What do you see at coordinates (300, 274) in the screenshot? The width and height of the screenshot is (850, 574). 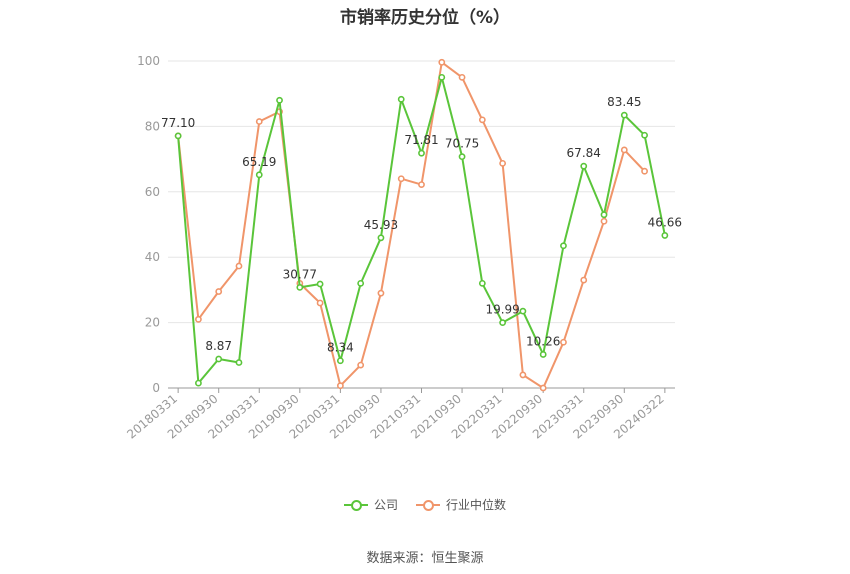 I see `data-label: 30.77` at bounding box center [300, 274].